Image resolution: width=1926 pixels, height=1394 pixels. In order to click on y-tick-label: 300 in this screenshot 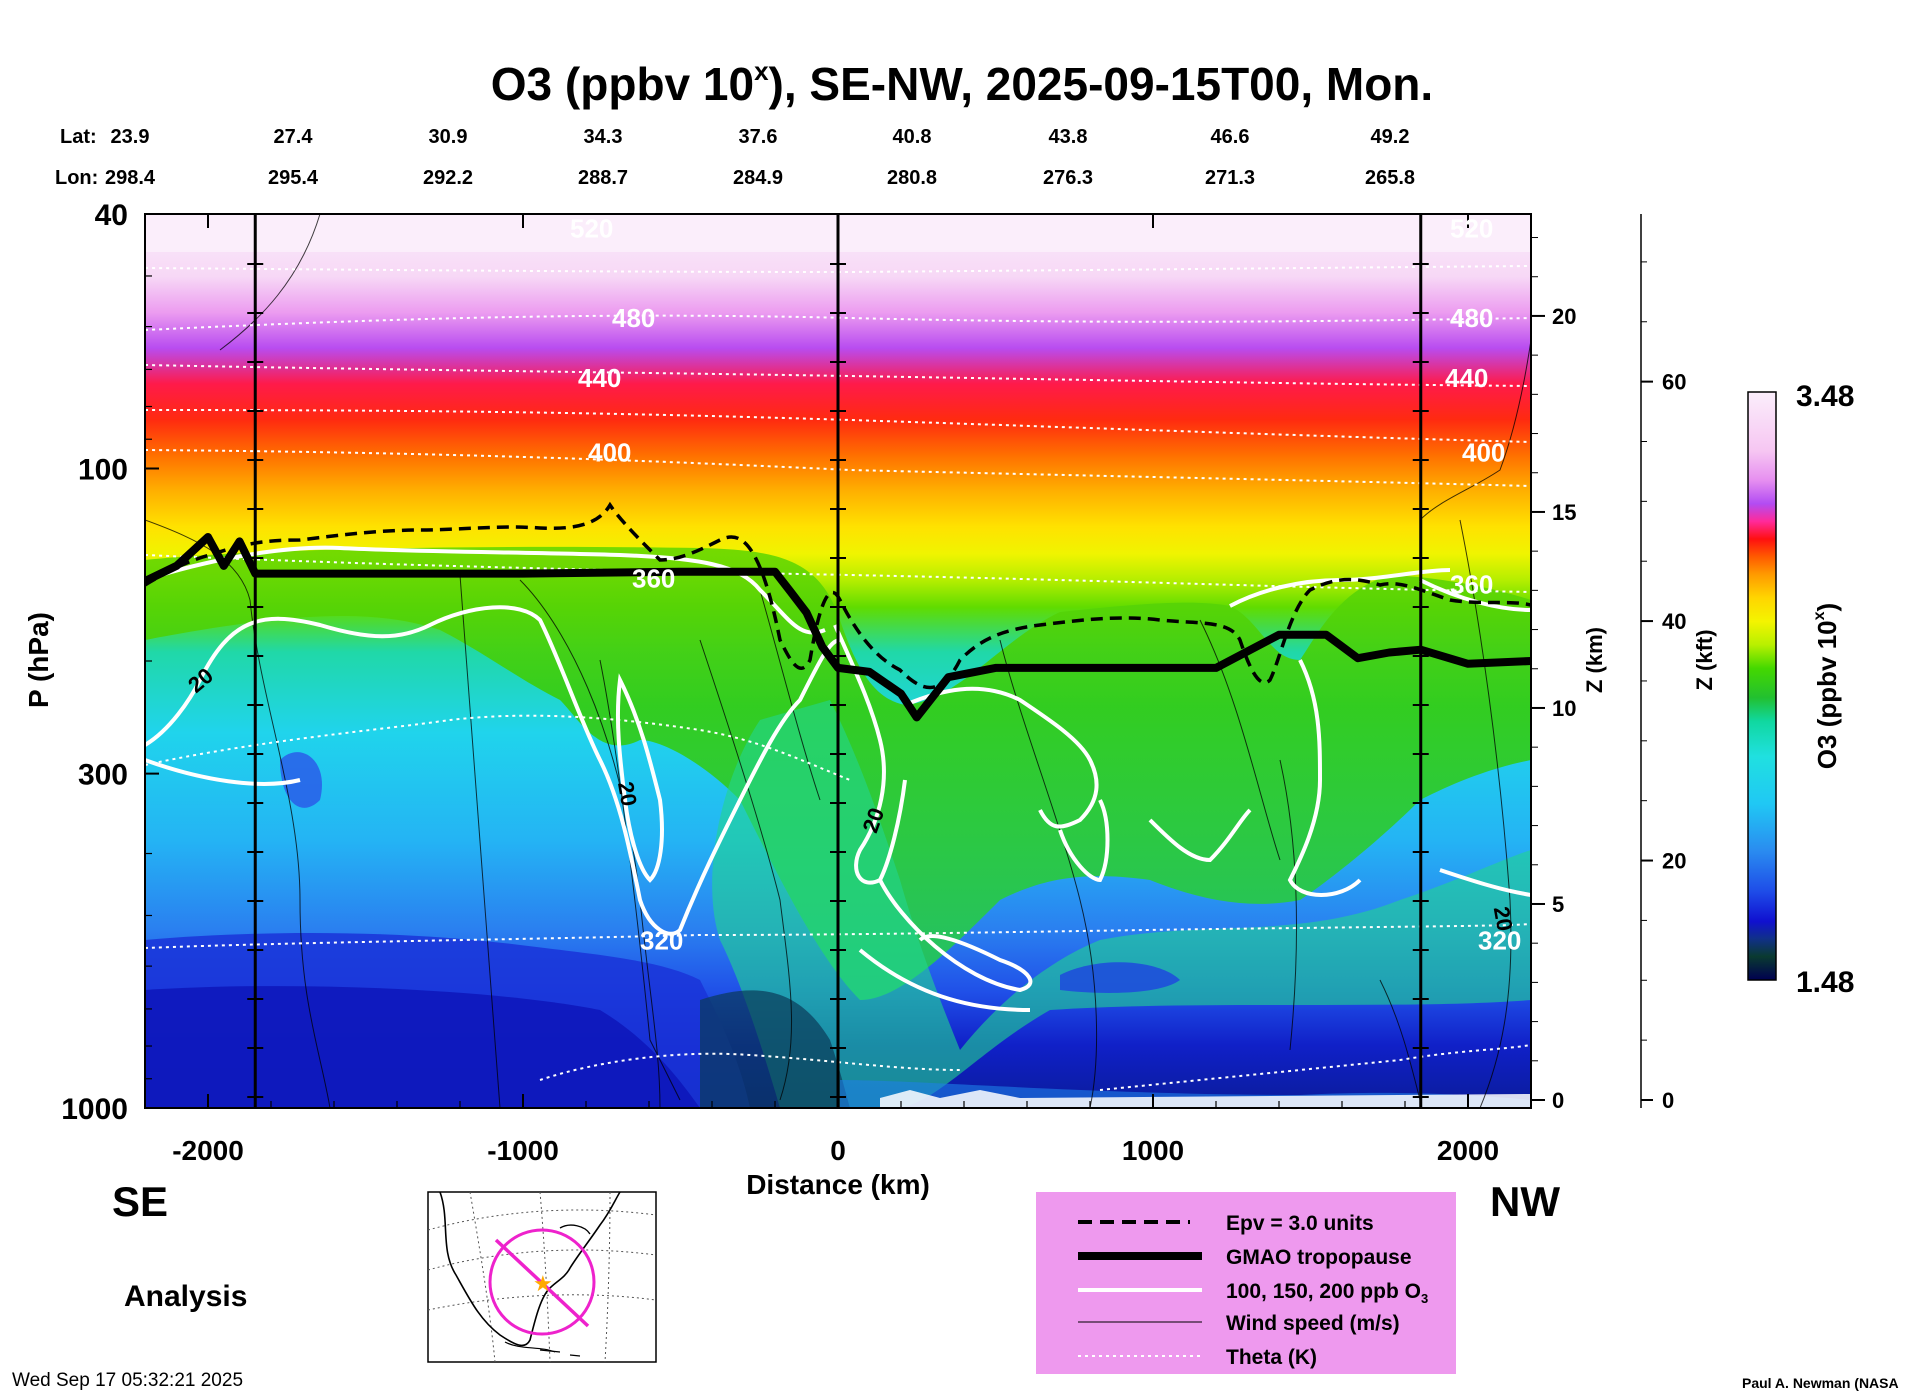, I will do `click(103, 775)`.